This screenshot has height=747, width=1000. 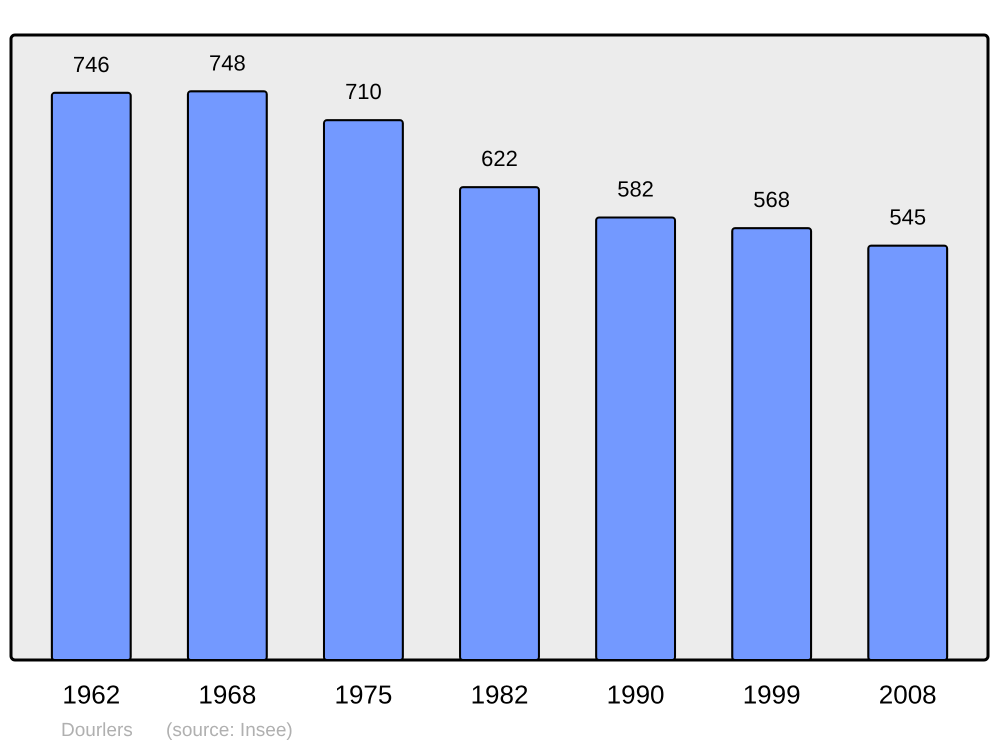 I want to click on data-label: 748, so click(x=227, y=63).